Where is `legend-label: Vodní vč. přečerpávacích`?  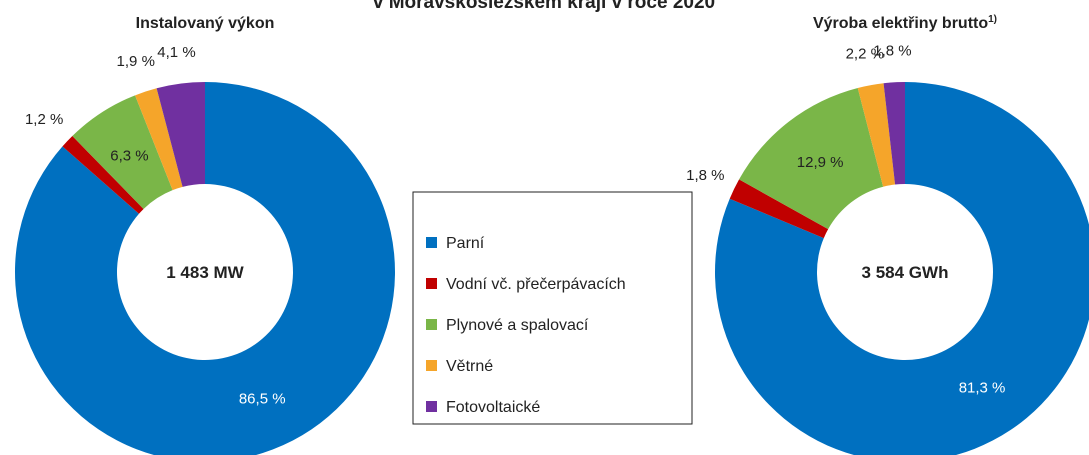
legend-label: Vodní vč. přečerpávacích is located at coordinates (536, 284).